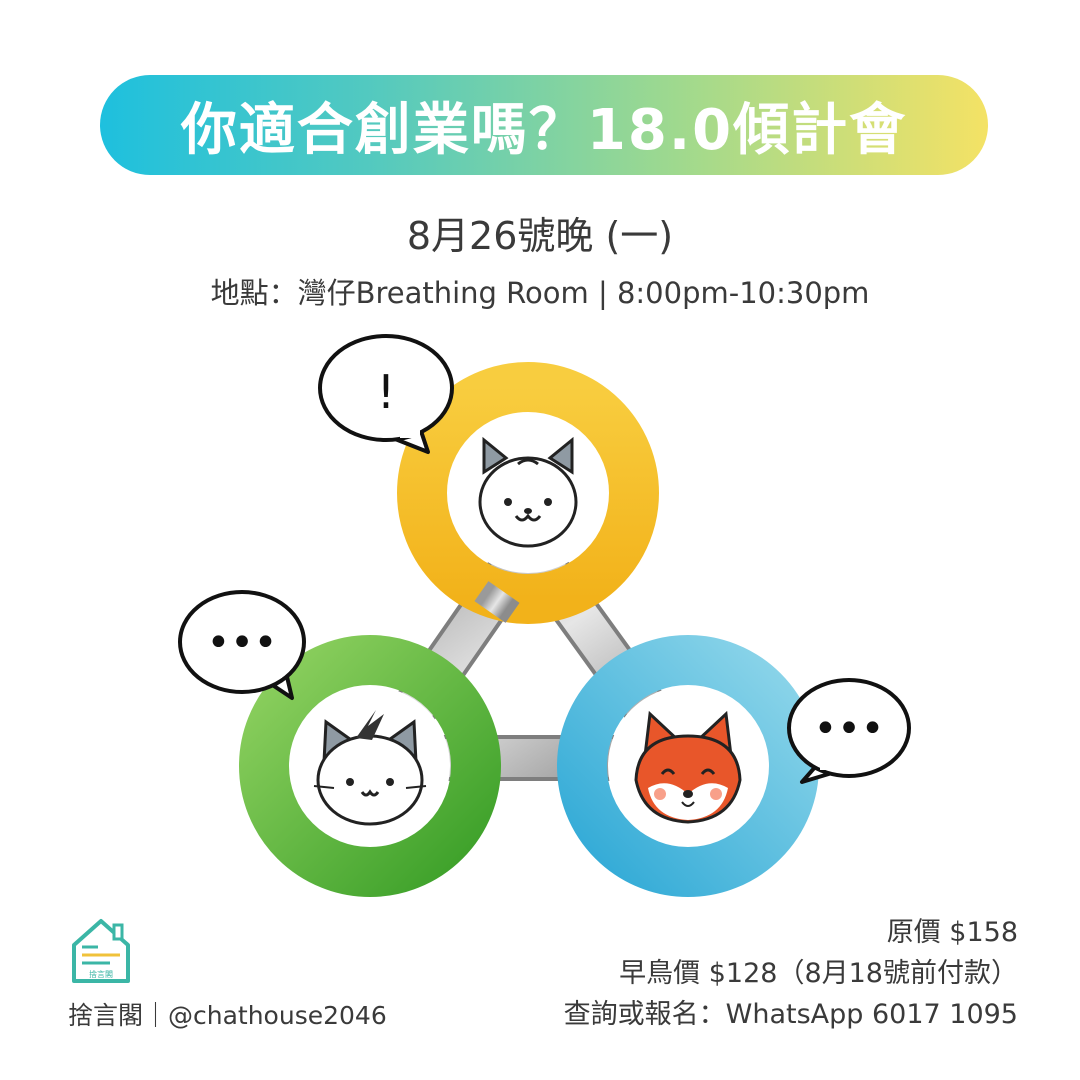 The image size is (1080, 1080). Describe the element at coordinates (688, 767) in the screenshot. I see `fox-icon` at that location.